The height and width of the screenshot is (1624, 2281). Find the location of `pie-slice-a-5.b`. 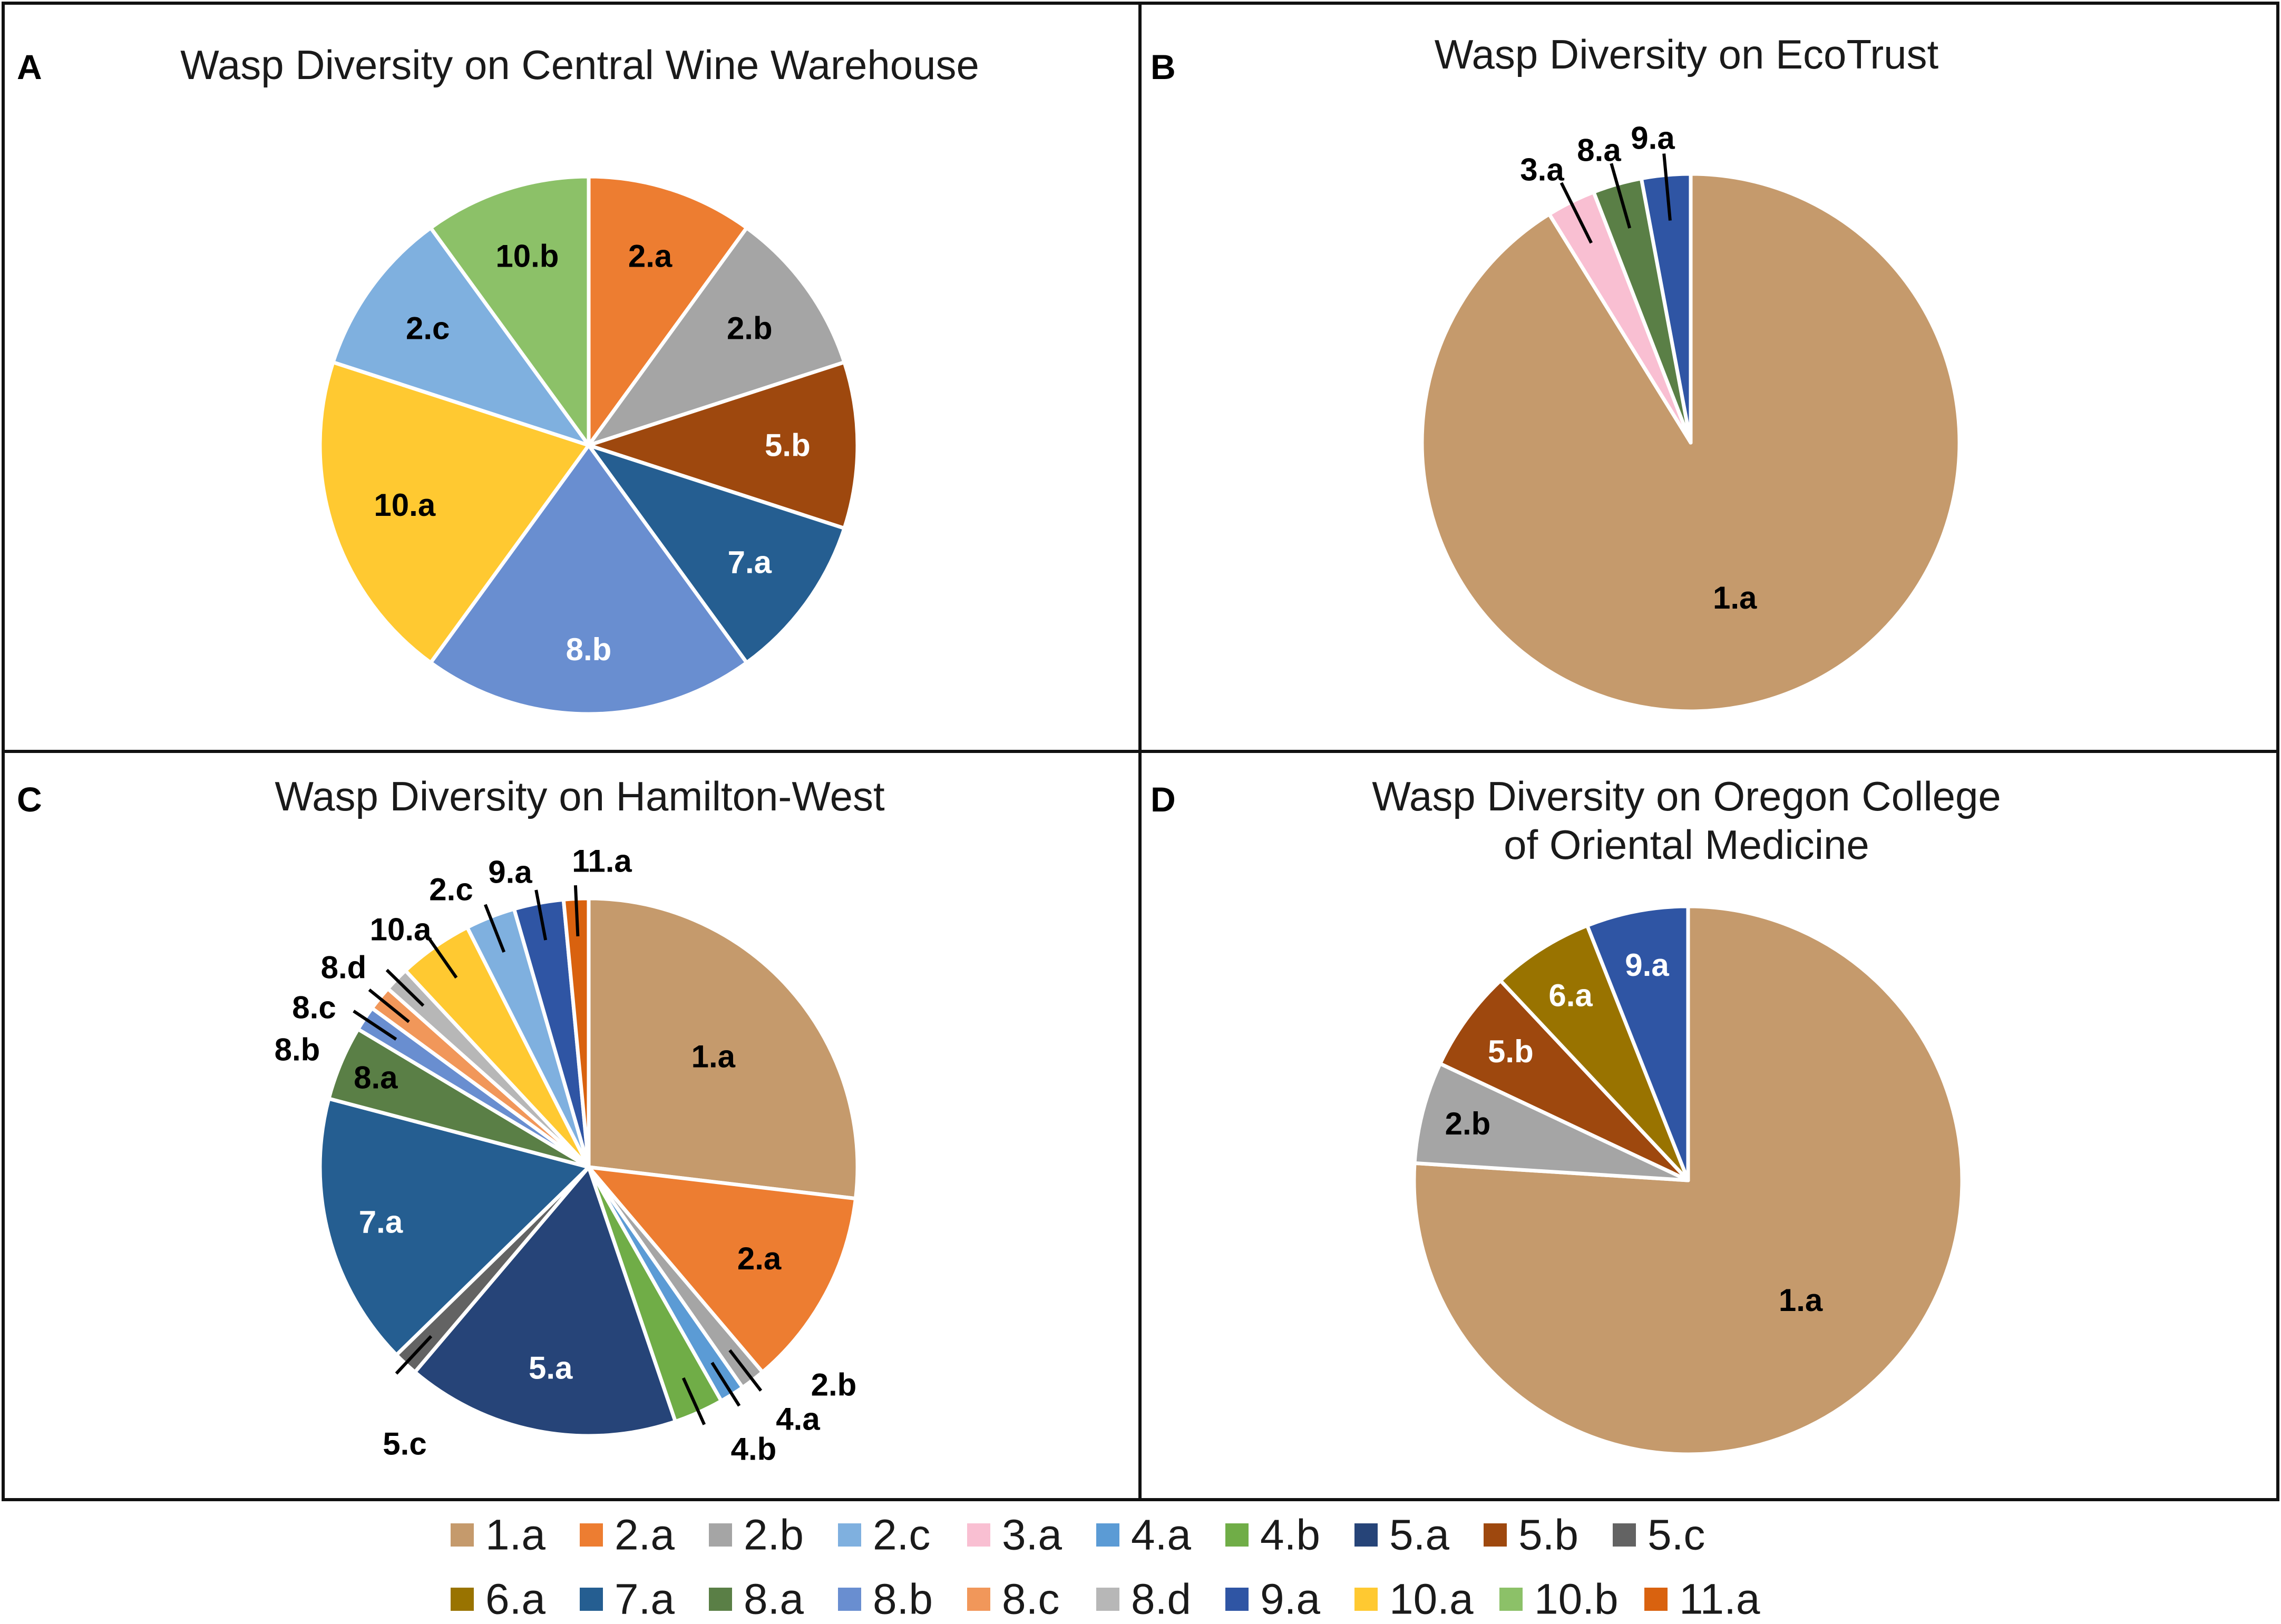

pie-slice-a-5.b is located at coordinates (723, 445).